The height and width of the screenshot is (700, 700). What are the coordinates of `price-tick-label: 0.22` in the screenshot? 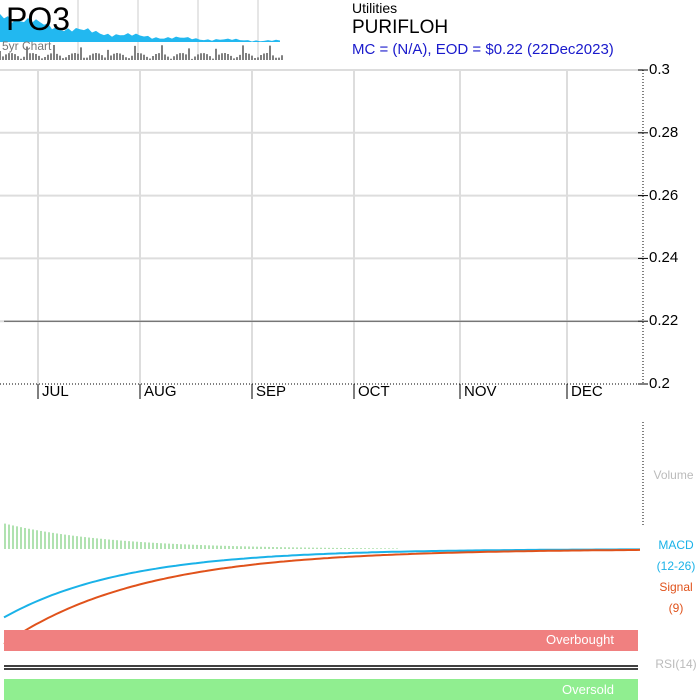 It's located at (664, 321).